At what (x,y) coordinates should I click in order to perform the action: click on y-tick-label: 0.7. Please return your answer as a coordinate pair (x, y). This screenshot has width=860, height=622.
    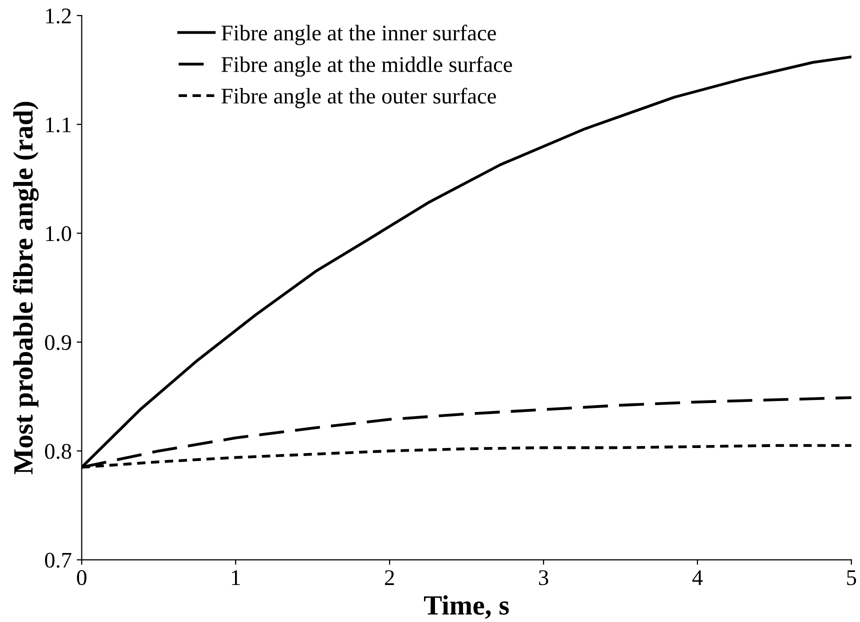
    Looking at the image, I should click on (58, 560).